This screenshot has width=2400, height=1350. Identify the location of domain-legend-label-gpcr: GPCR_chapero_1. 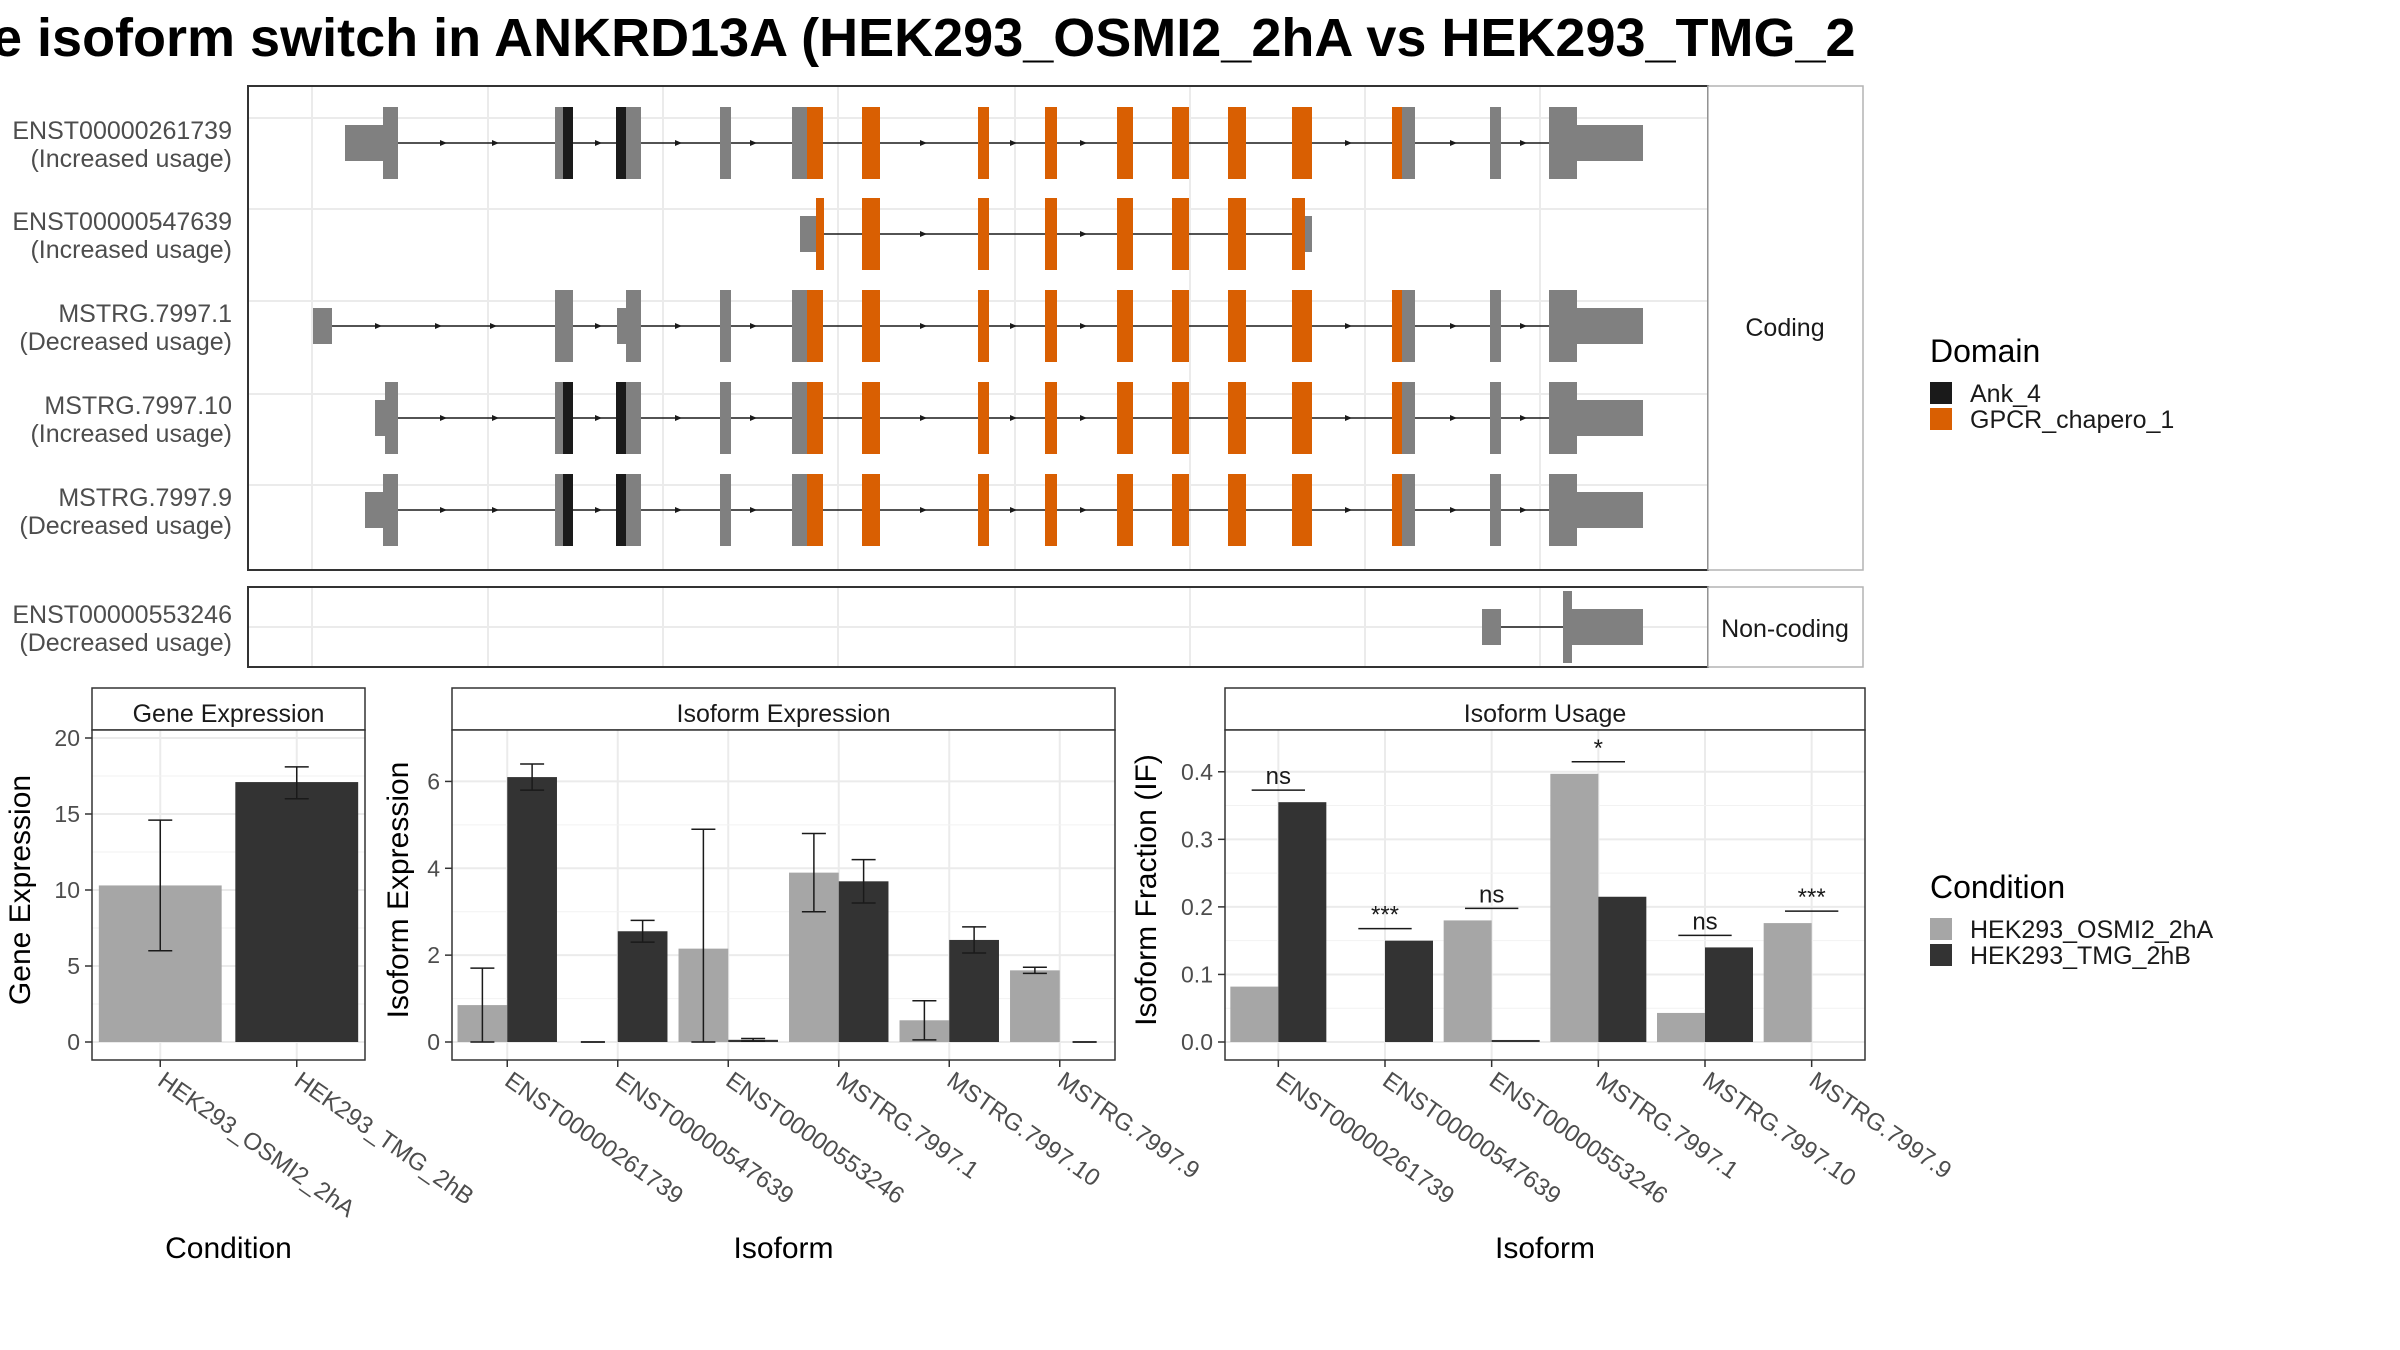
(2072, 420).